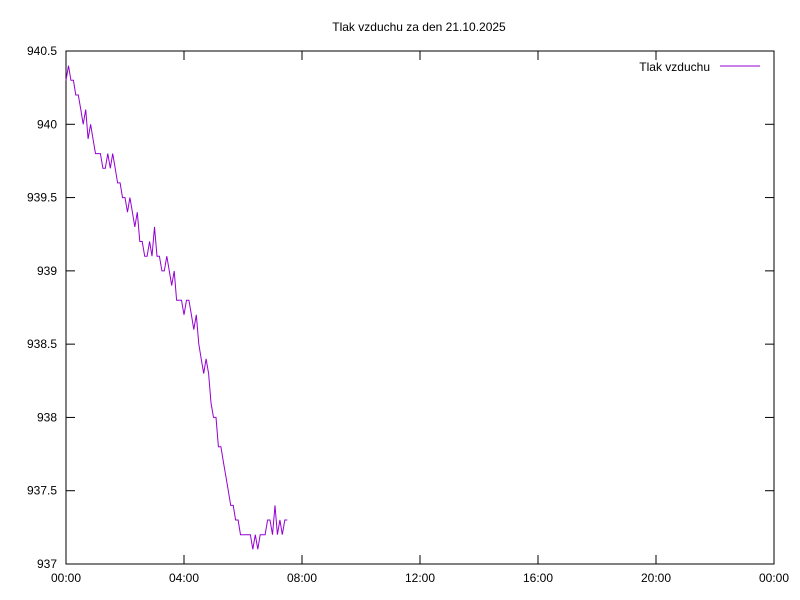 Image resolution: width=800 pixels, height=600 pixels. What do you see at coordinates (302, 578) in the screenshot?
I see `x-tick-label: 08:00` at bounding box center [302, 578].